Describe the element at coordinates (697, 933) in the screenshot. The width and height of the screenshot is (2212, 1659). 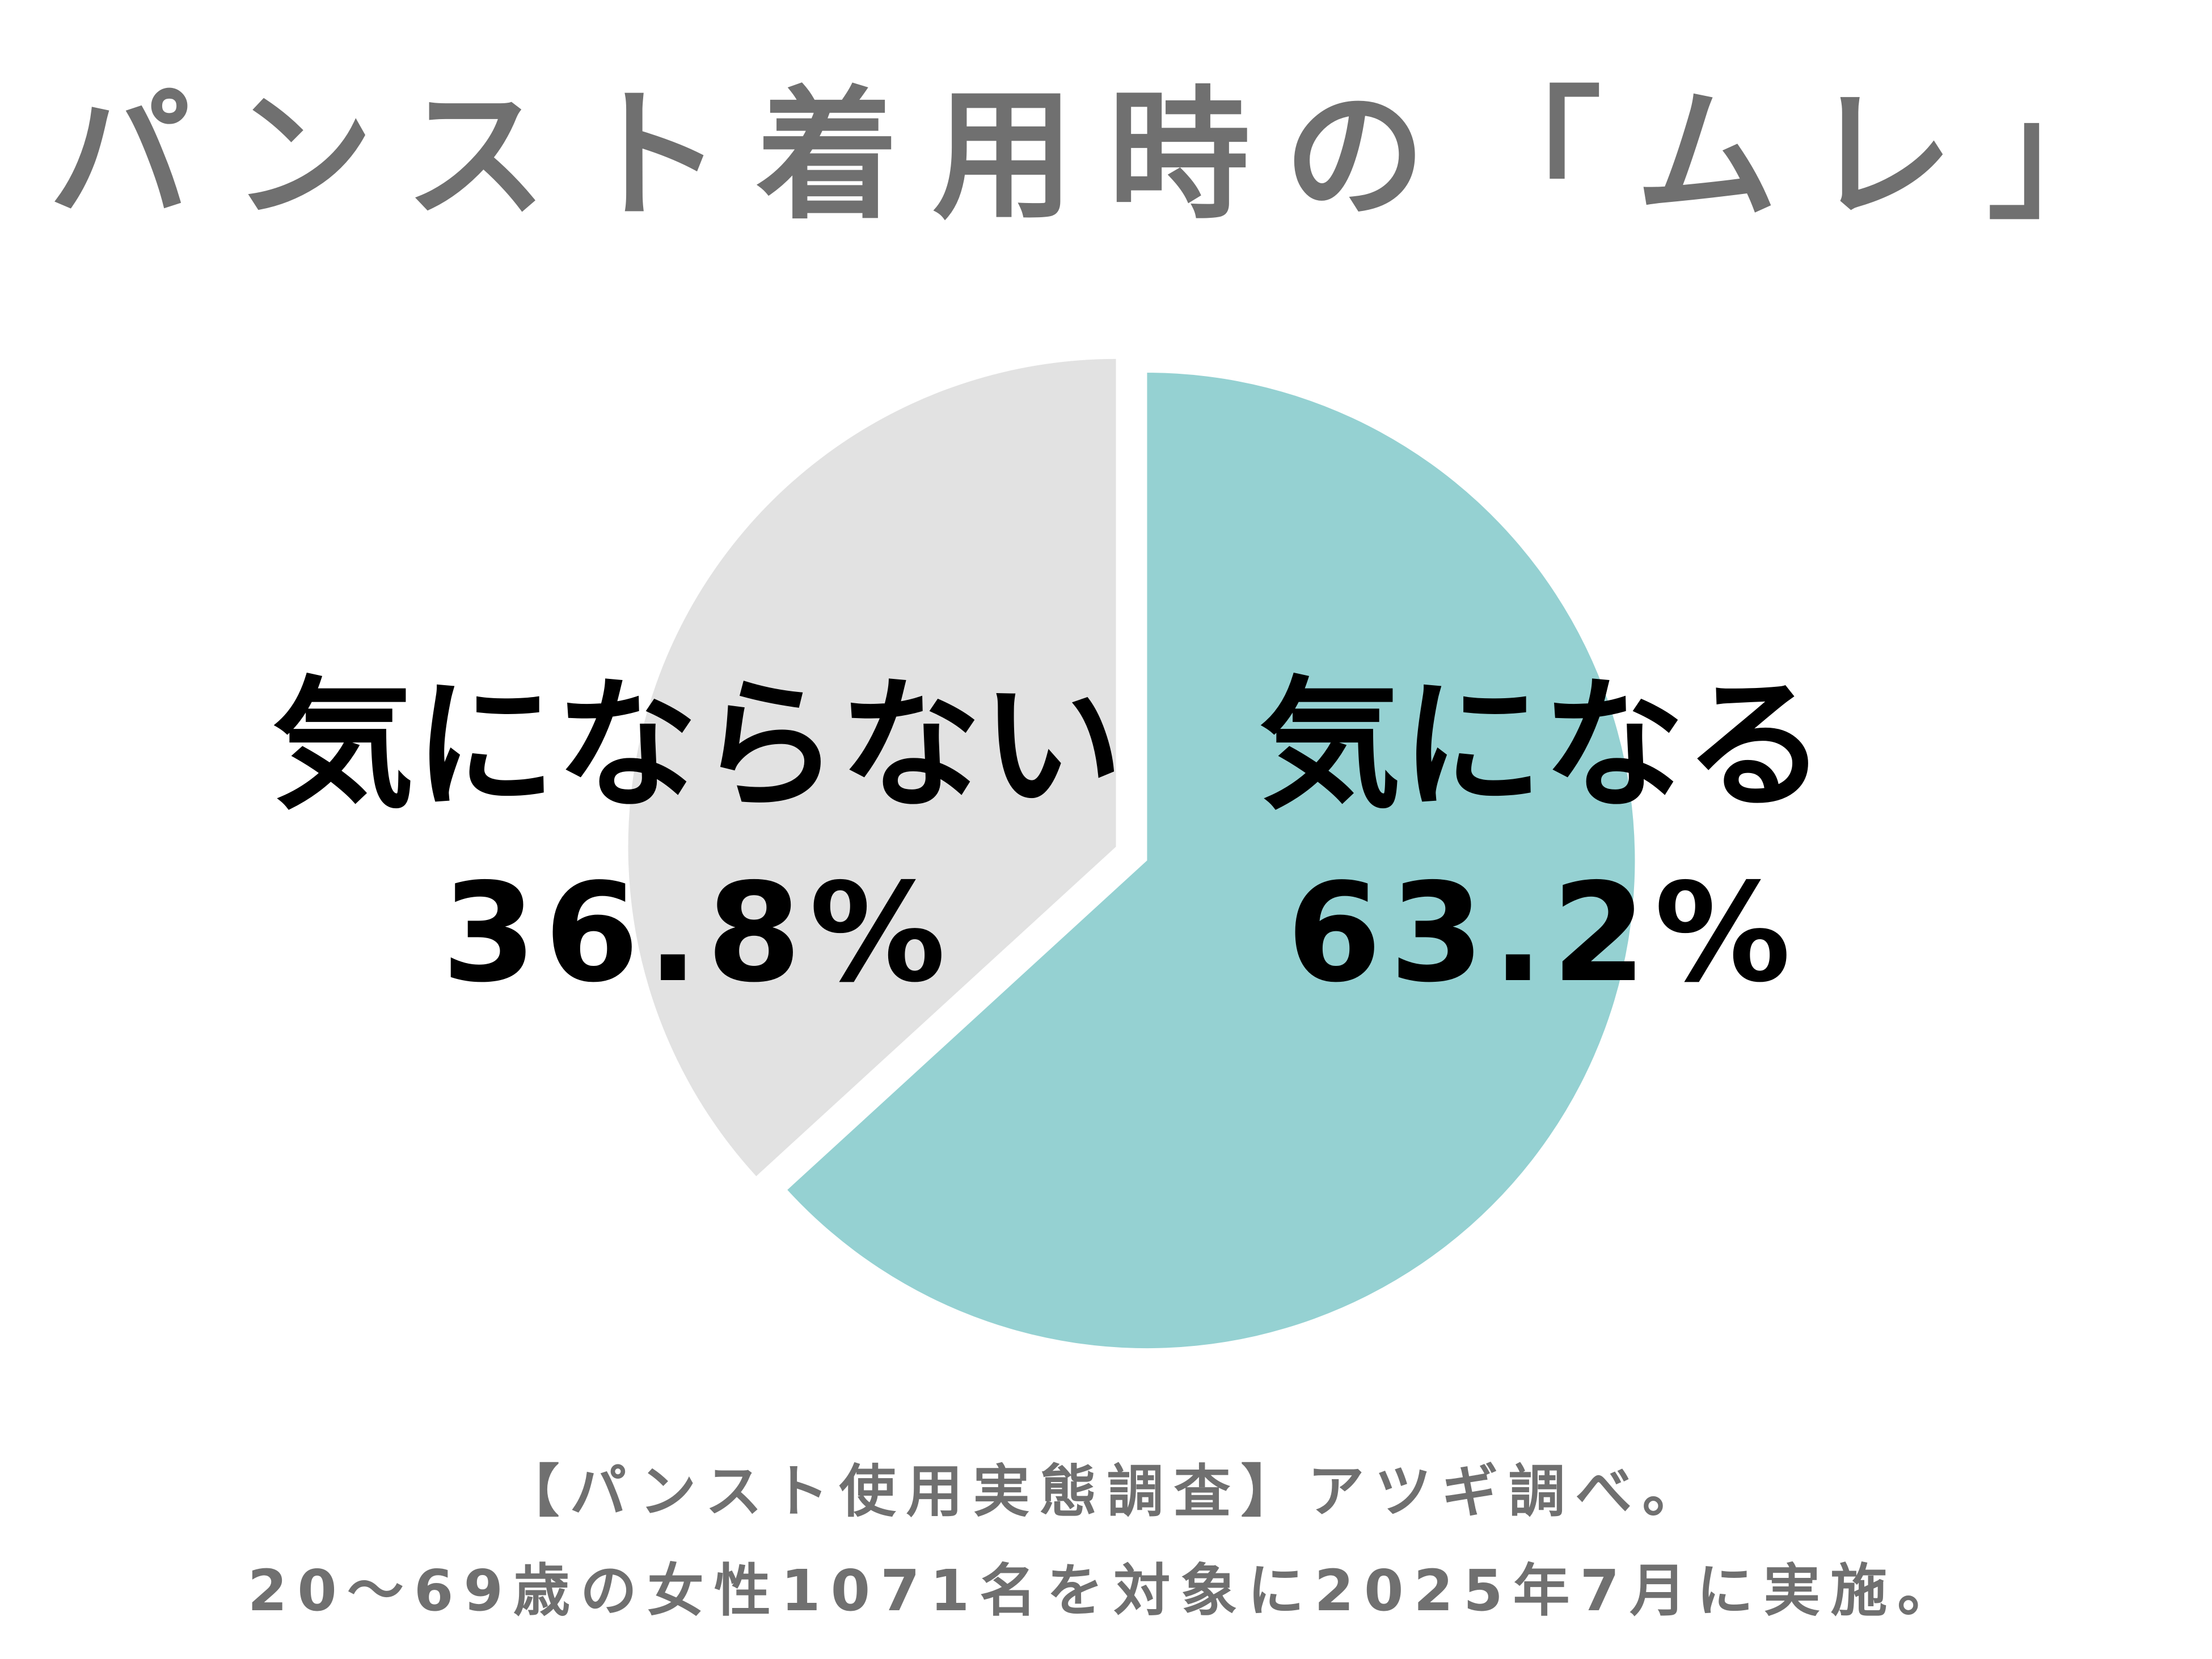
I see `label-not-bothered-percent: 36.8%` at that location.